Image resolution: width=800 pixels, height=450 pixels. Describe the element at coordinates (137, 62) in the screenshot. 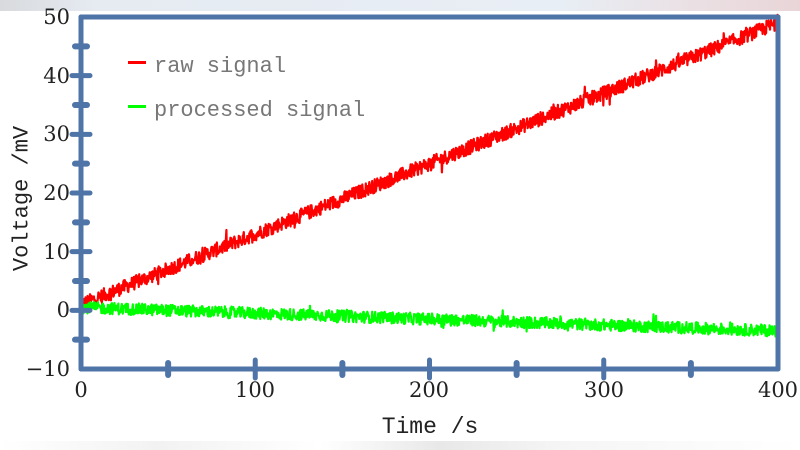

I see `legend-swatch-red` at that location.